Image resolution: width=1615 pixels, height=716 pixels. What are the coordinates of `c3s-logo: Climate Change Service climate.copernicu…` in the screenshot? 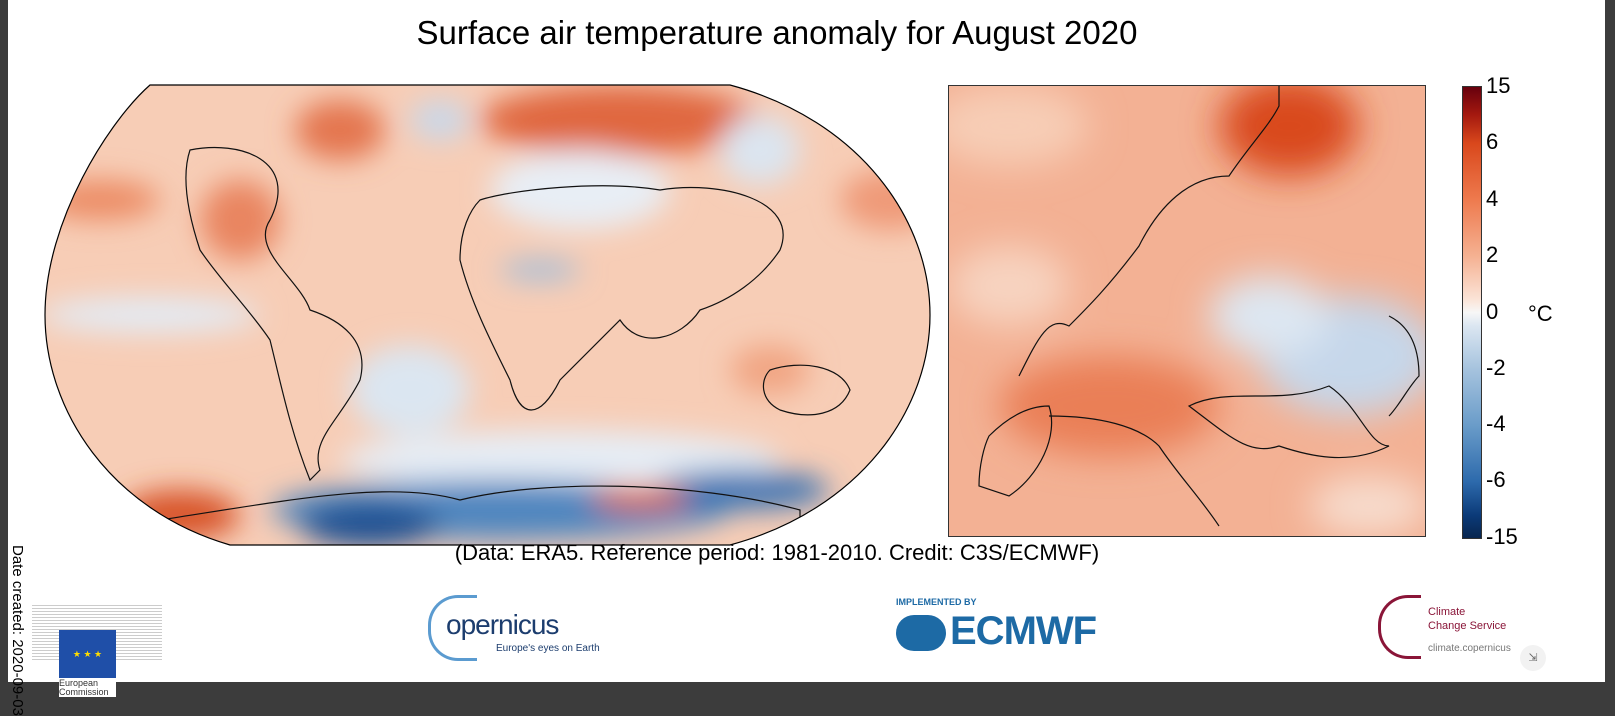 It's located at (1458, 627).